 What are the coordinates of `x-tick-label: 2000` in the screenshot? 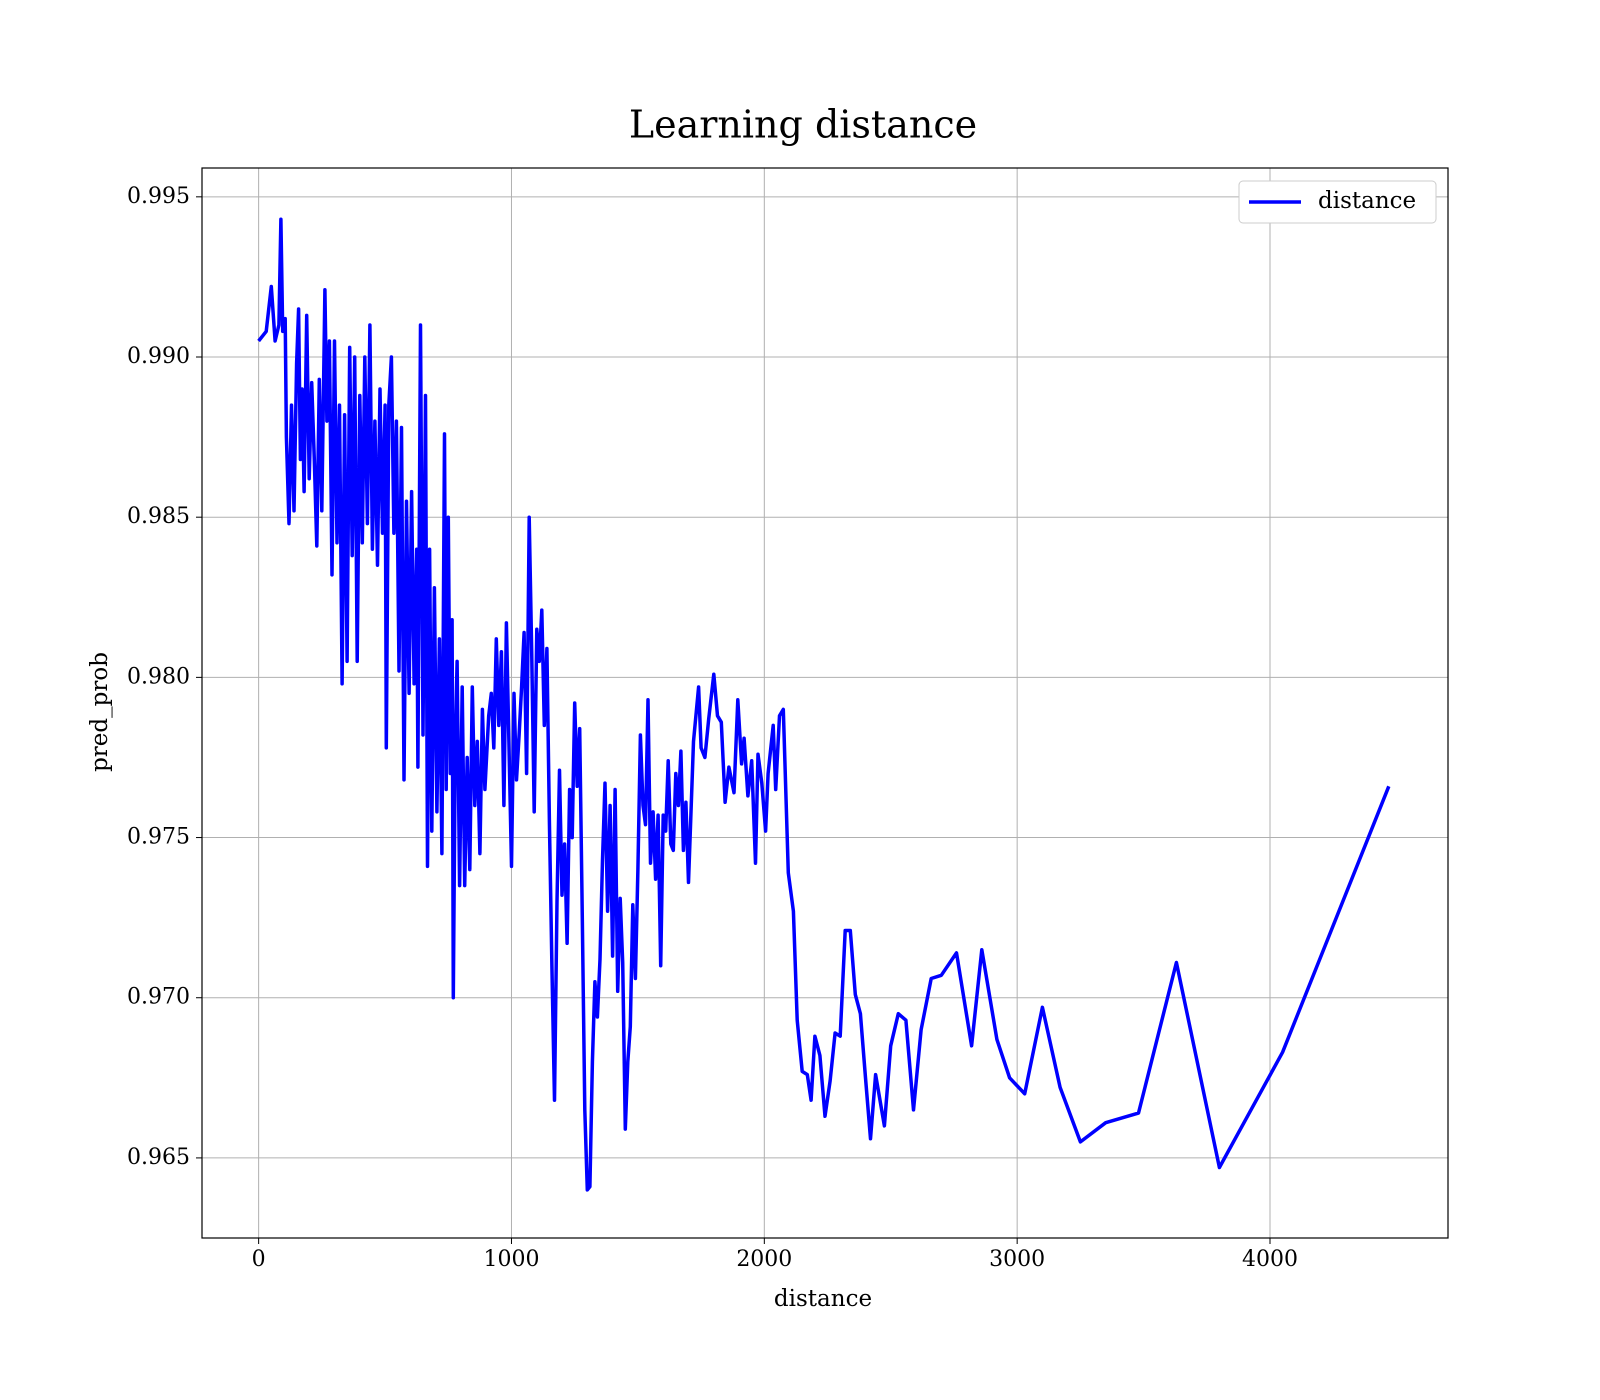 It's located at (764, 1259).